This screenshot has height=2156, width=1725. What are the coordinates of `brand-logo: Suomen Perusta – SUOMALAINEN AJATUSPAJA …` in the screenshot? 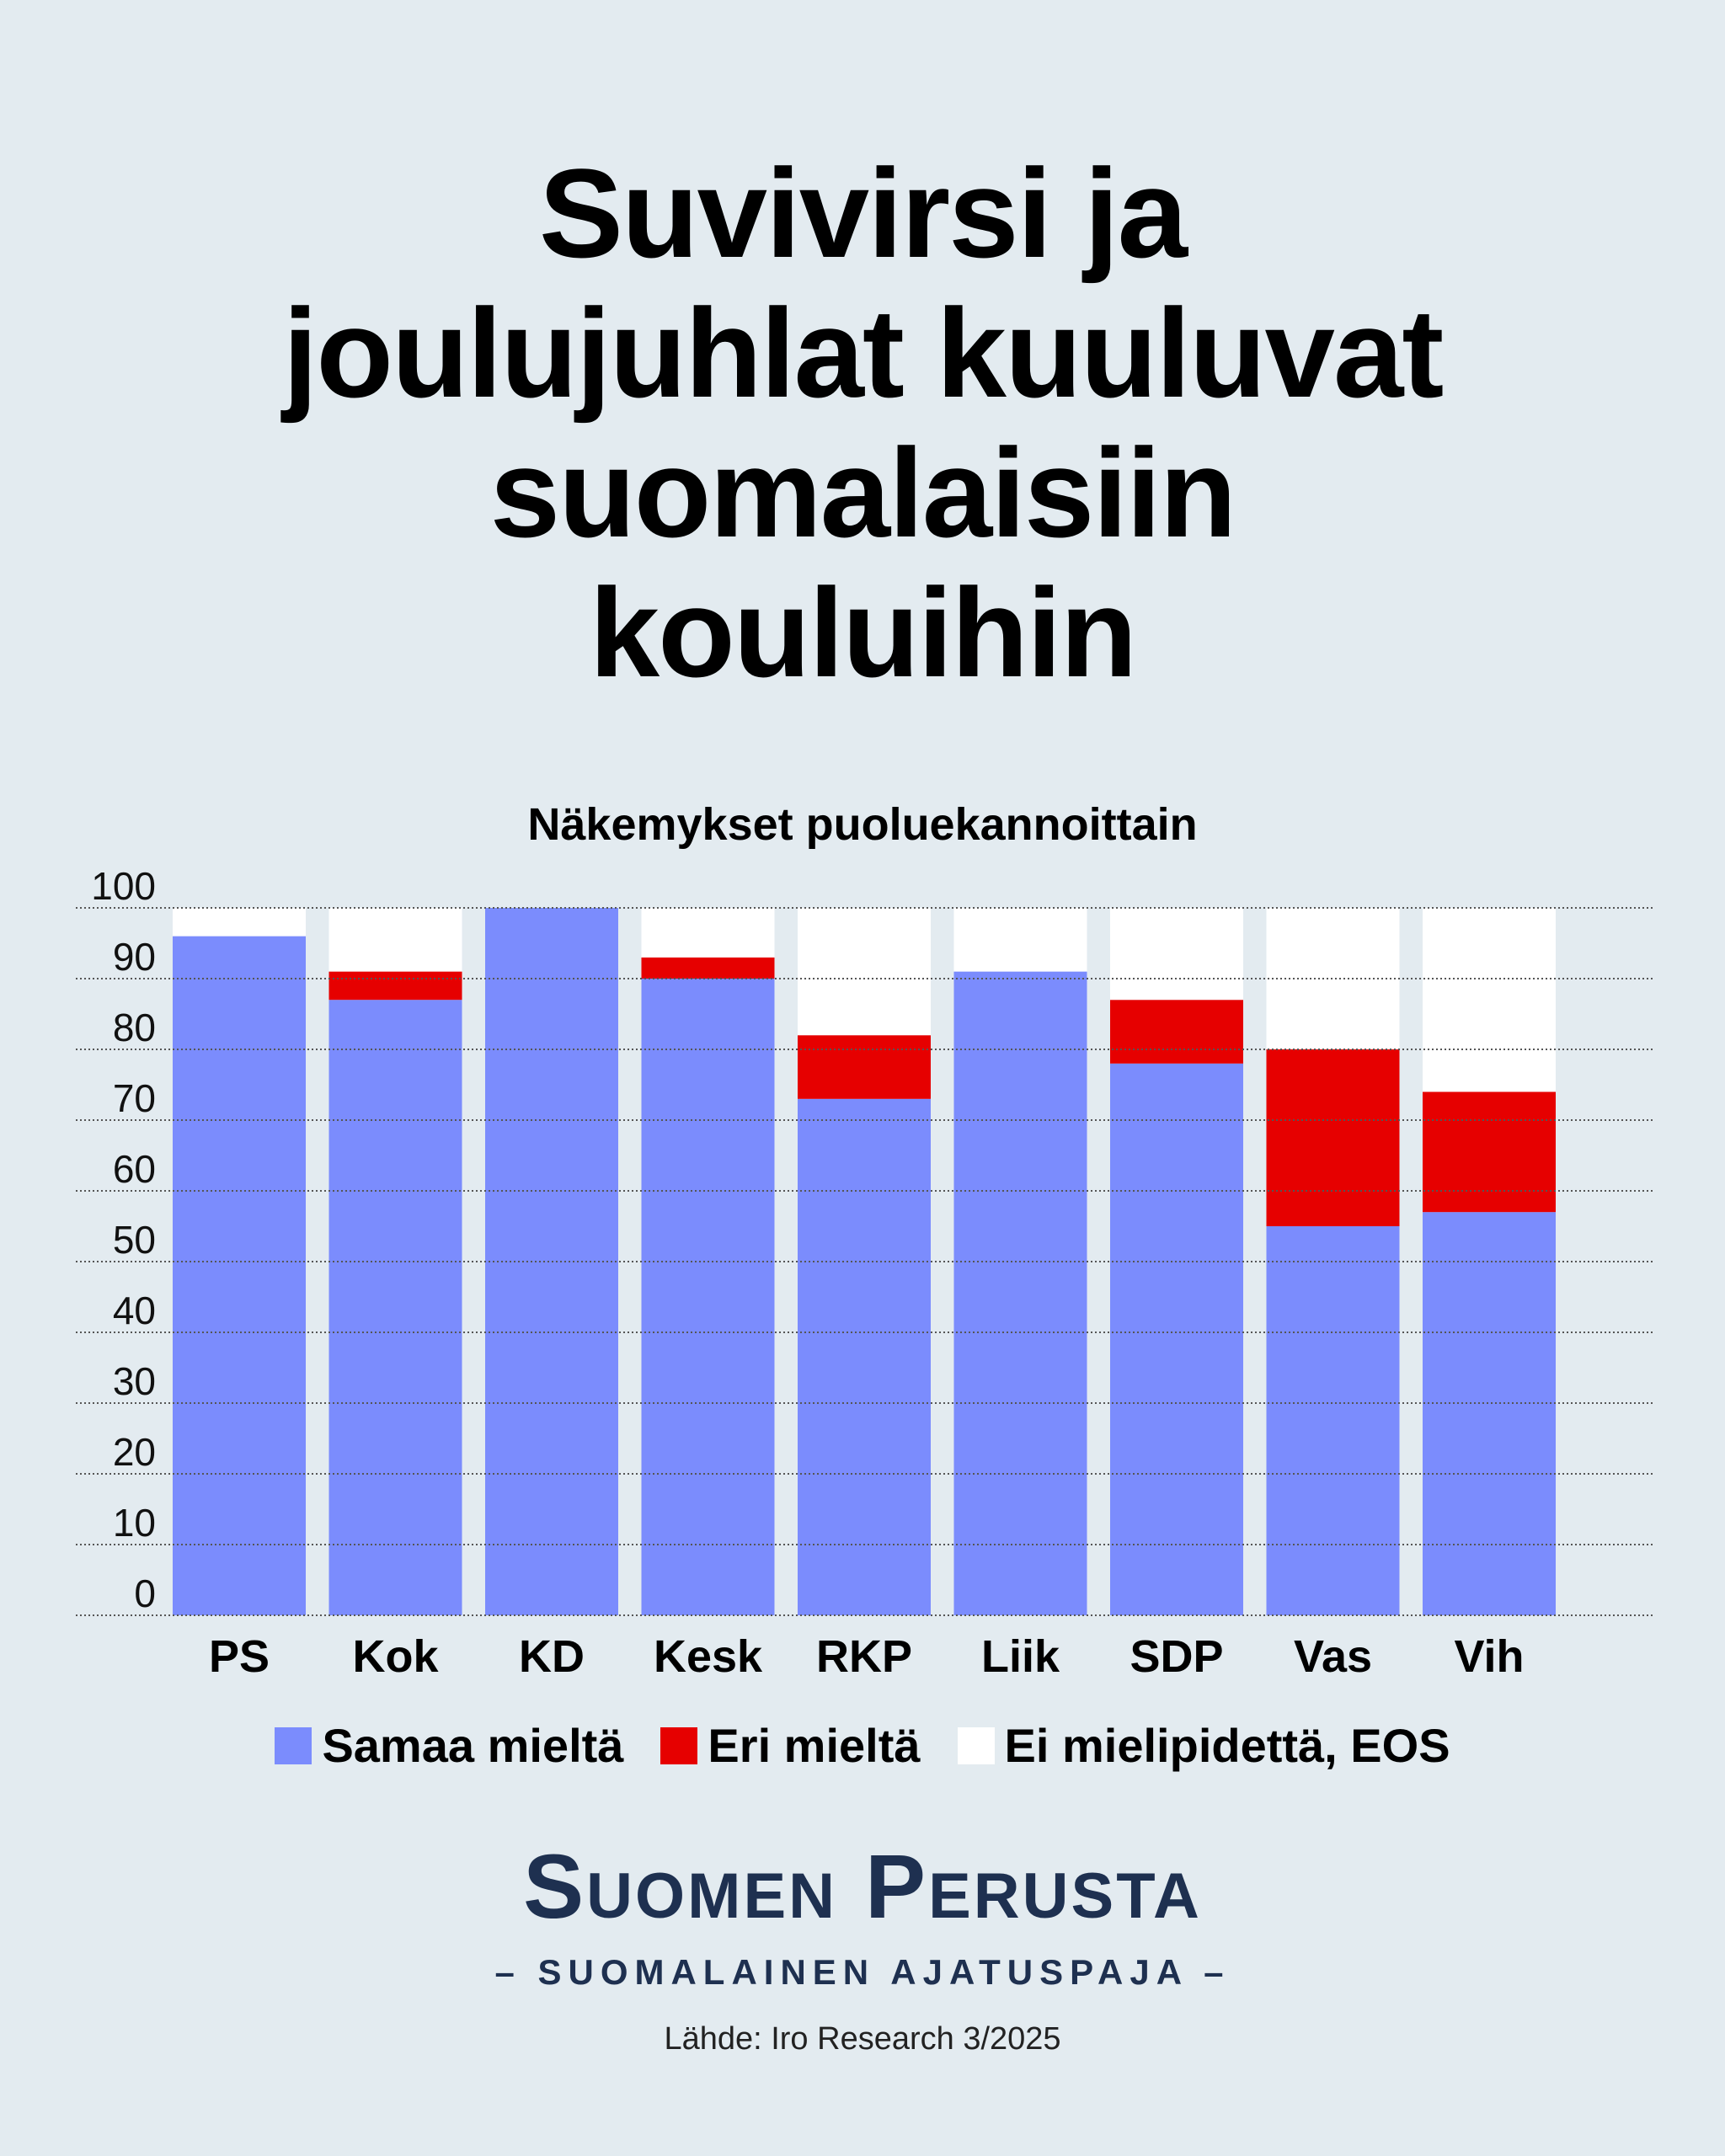 It's located at (862, 1915).